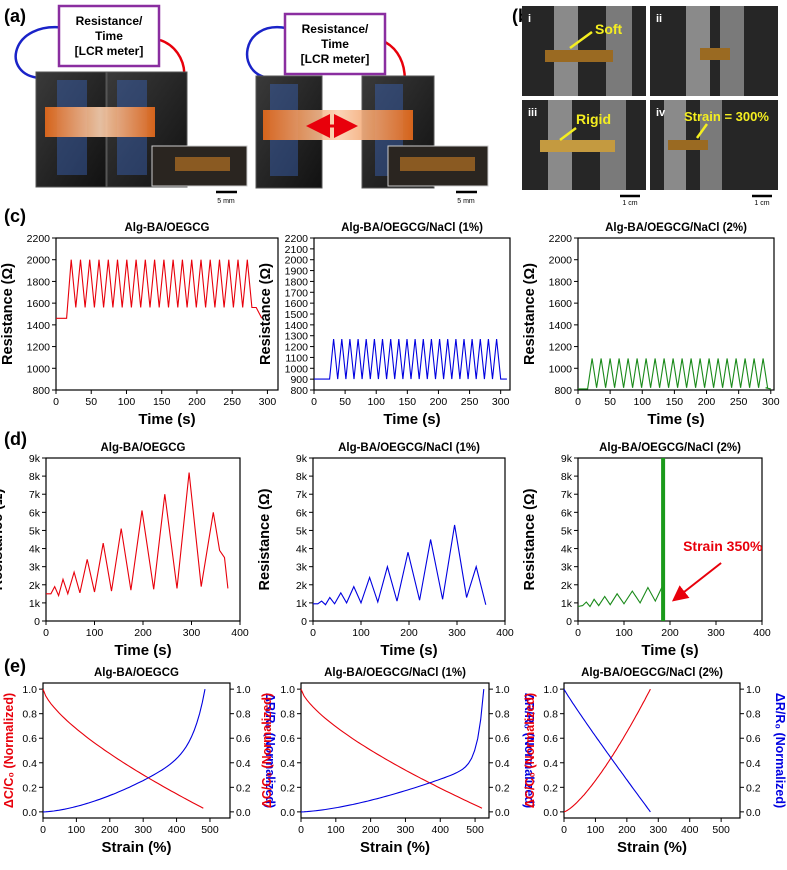 The height and width of the screenshot is (870, 787). Describe the element at coordinates (232, 402) in the screenshot. I see `x-tick-label: 250` at that location.